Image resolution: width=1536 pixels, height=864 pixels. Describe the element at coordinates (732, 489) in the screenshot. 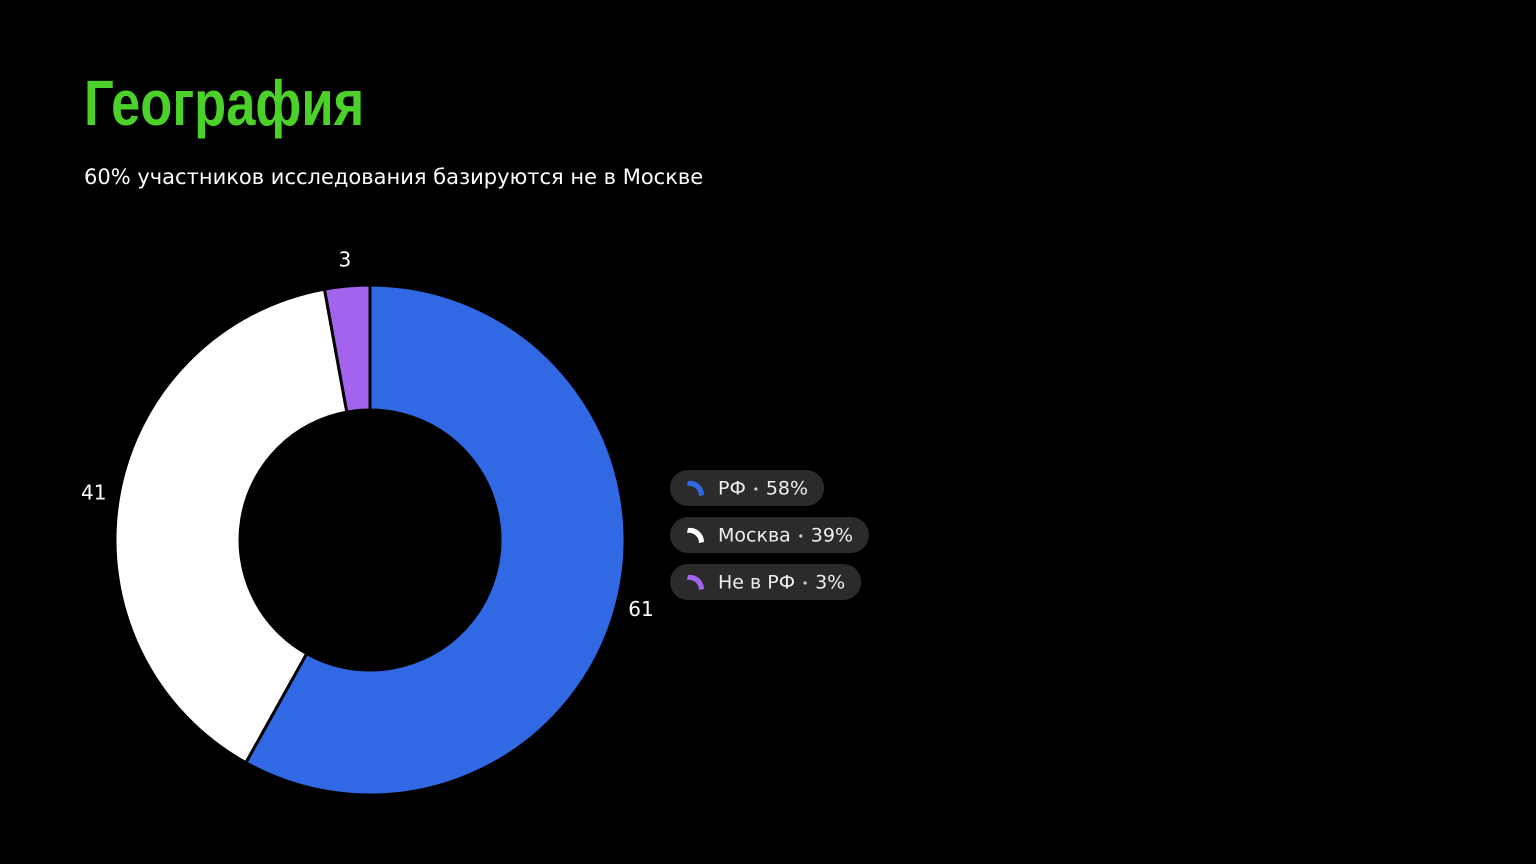

I see `legend-label: РФ` at that location.